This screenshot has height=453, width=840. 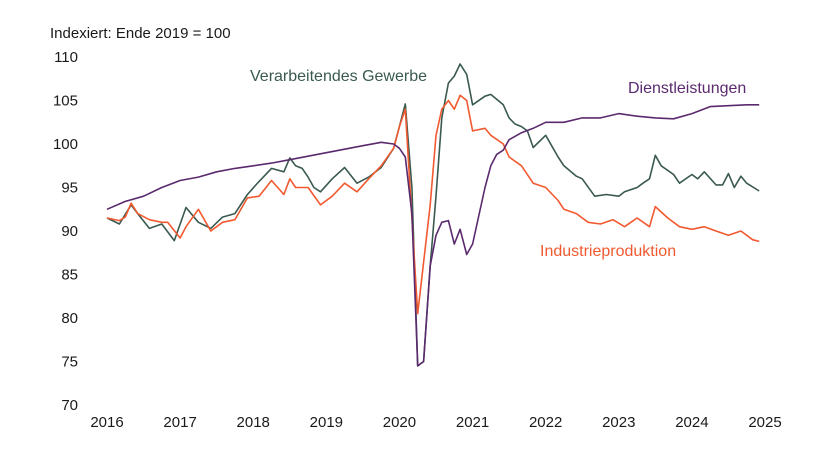 What do you see at coordinates (472, 422) in the screenshot?
I see `x-tick-label: 2021` at bounding box center [472, 422].